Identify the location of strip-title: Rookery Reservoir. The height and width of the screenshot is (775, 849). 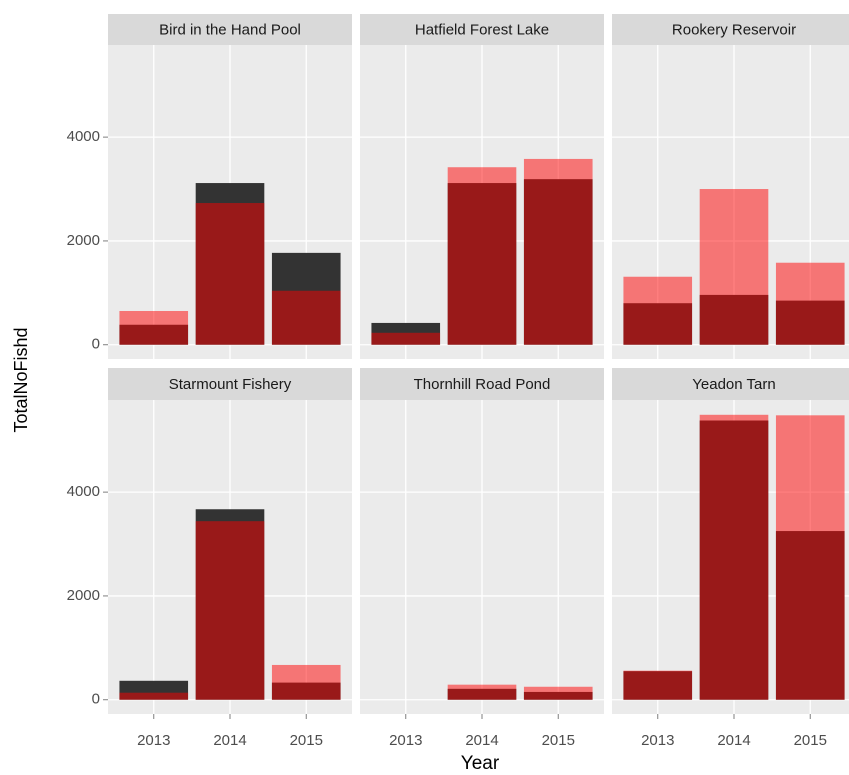
(734, 29).